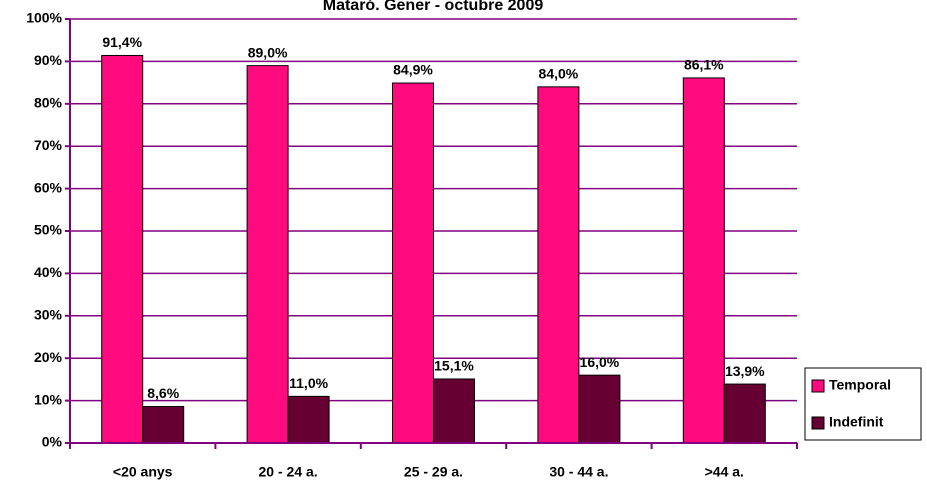  What do you see at coordinates (600, 362) in the screenshot?
I see `value-label: 16,0%` at bounding box center [600, 362].